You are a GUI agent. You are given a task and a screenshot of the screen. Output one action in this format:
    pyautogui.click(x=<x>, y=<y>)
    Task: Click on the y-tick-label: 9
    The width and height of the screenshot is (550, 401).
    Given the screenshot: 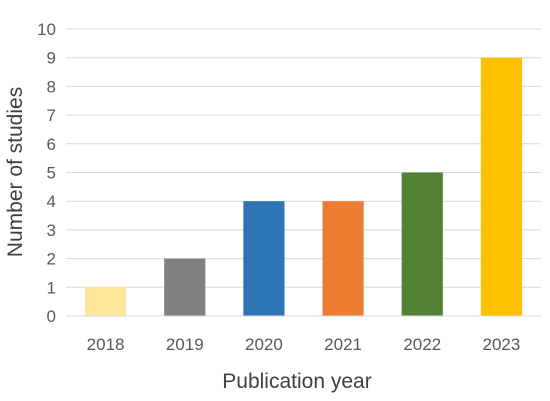 What is the action you would take?
    pyautogui.click(x=51, y=58)
    